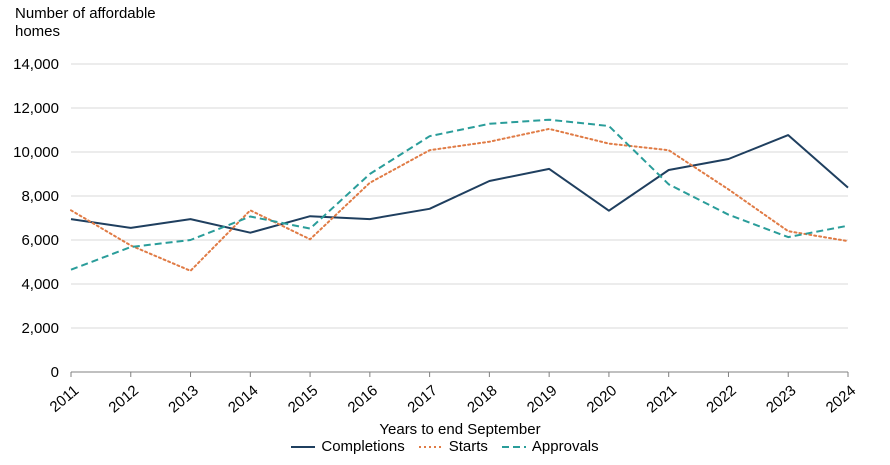 This screenshot has height=465, width=890. I want to click on y-tick-label: 2,000, so click(40, 328).